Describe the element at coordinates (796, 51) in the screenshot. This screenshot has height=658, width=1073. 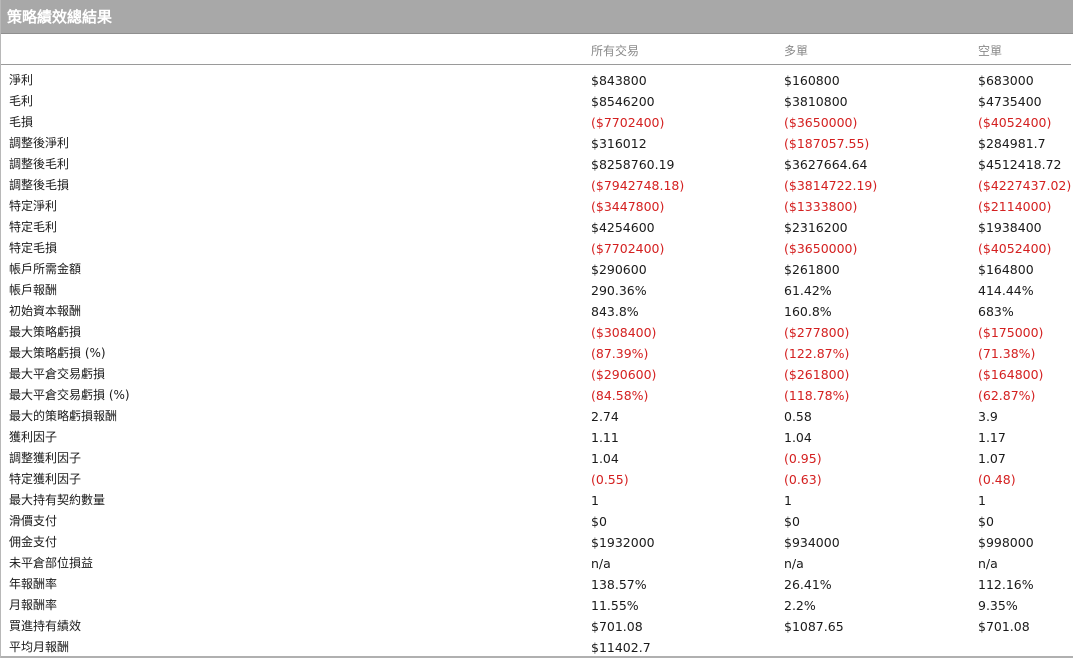
I see `column-header-long: 多單` at that location.